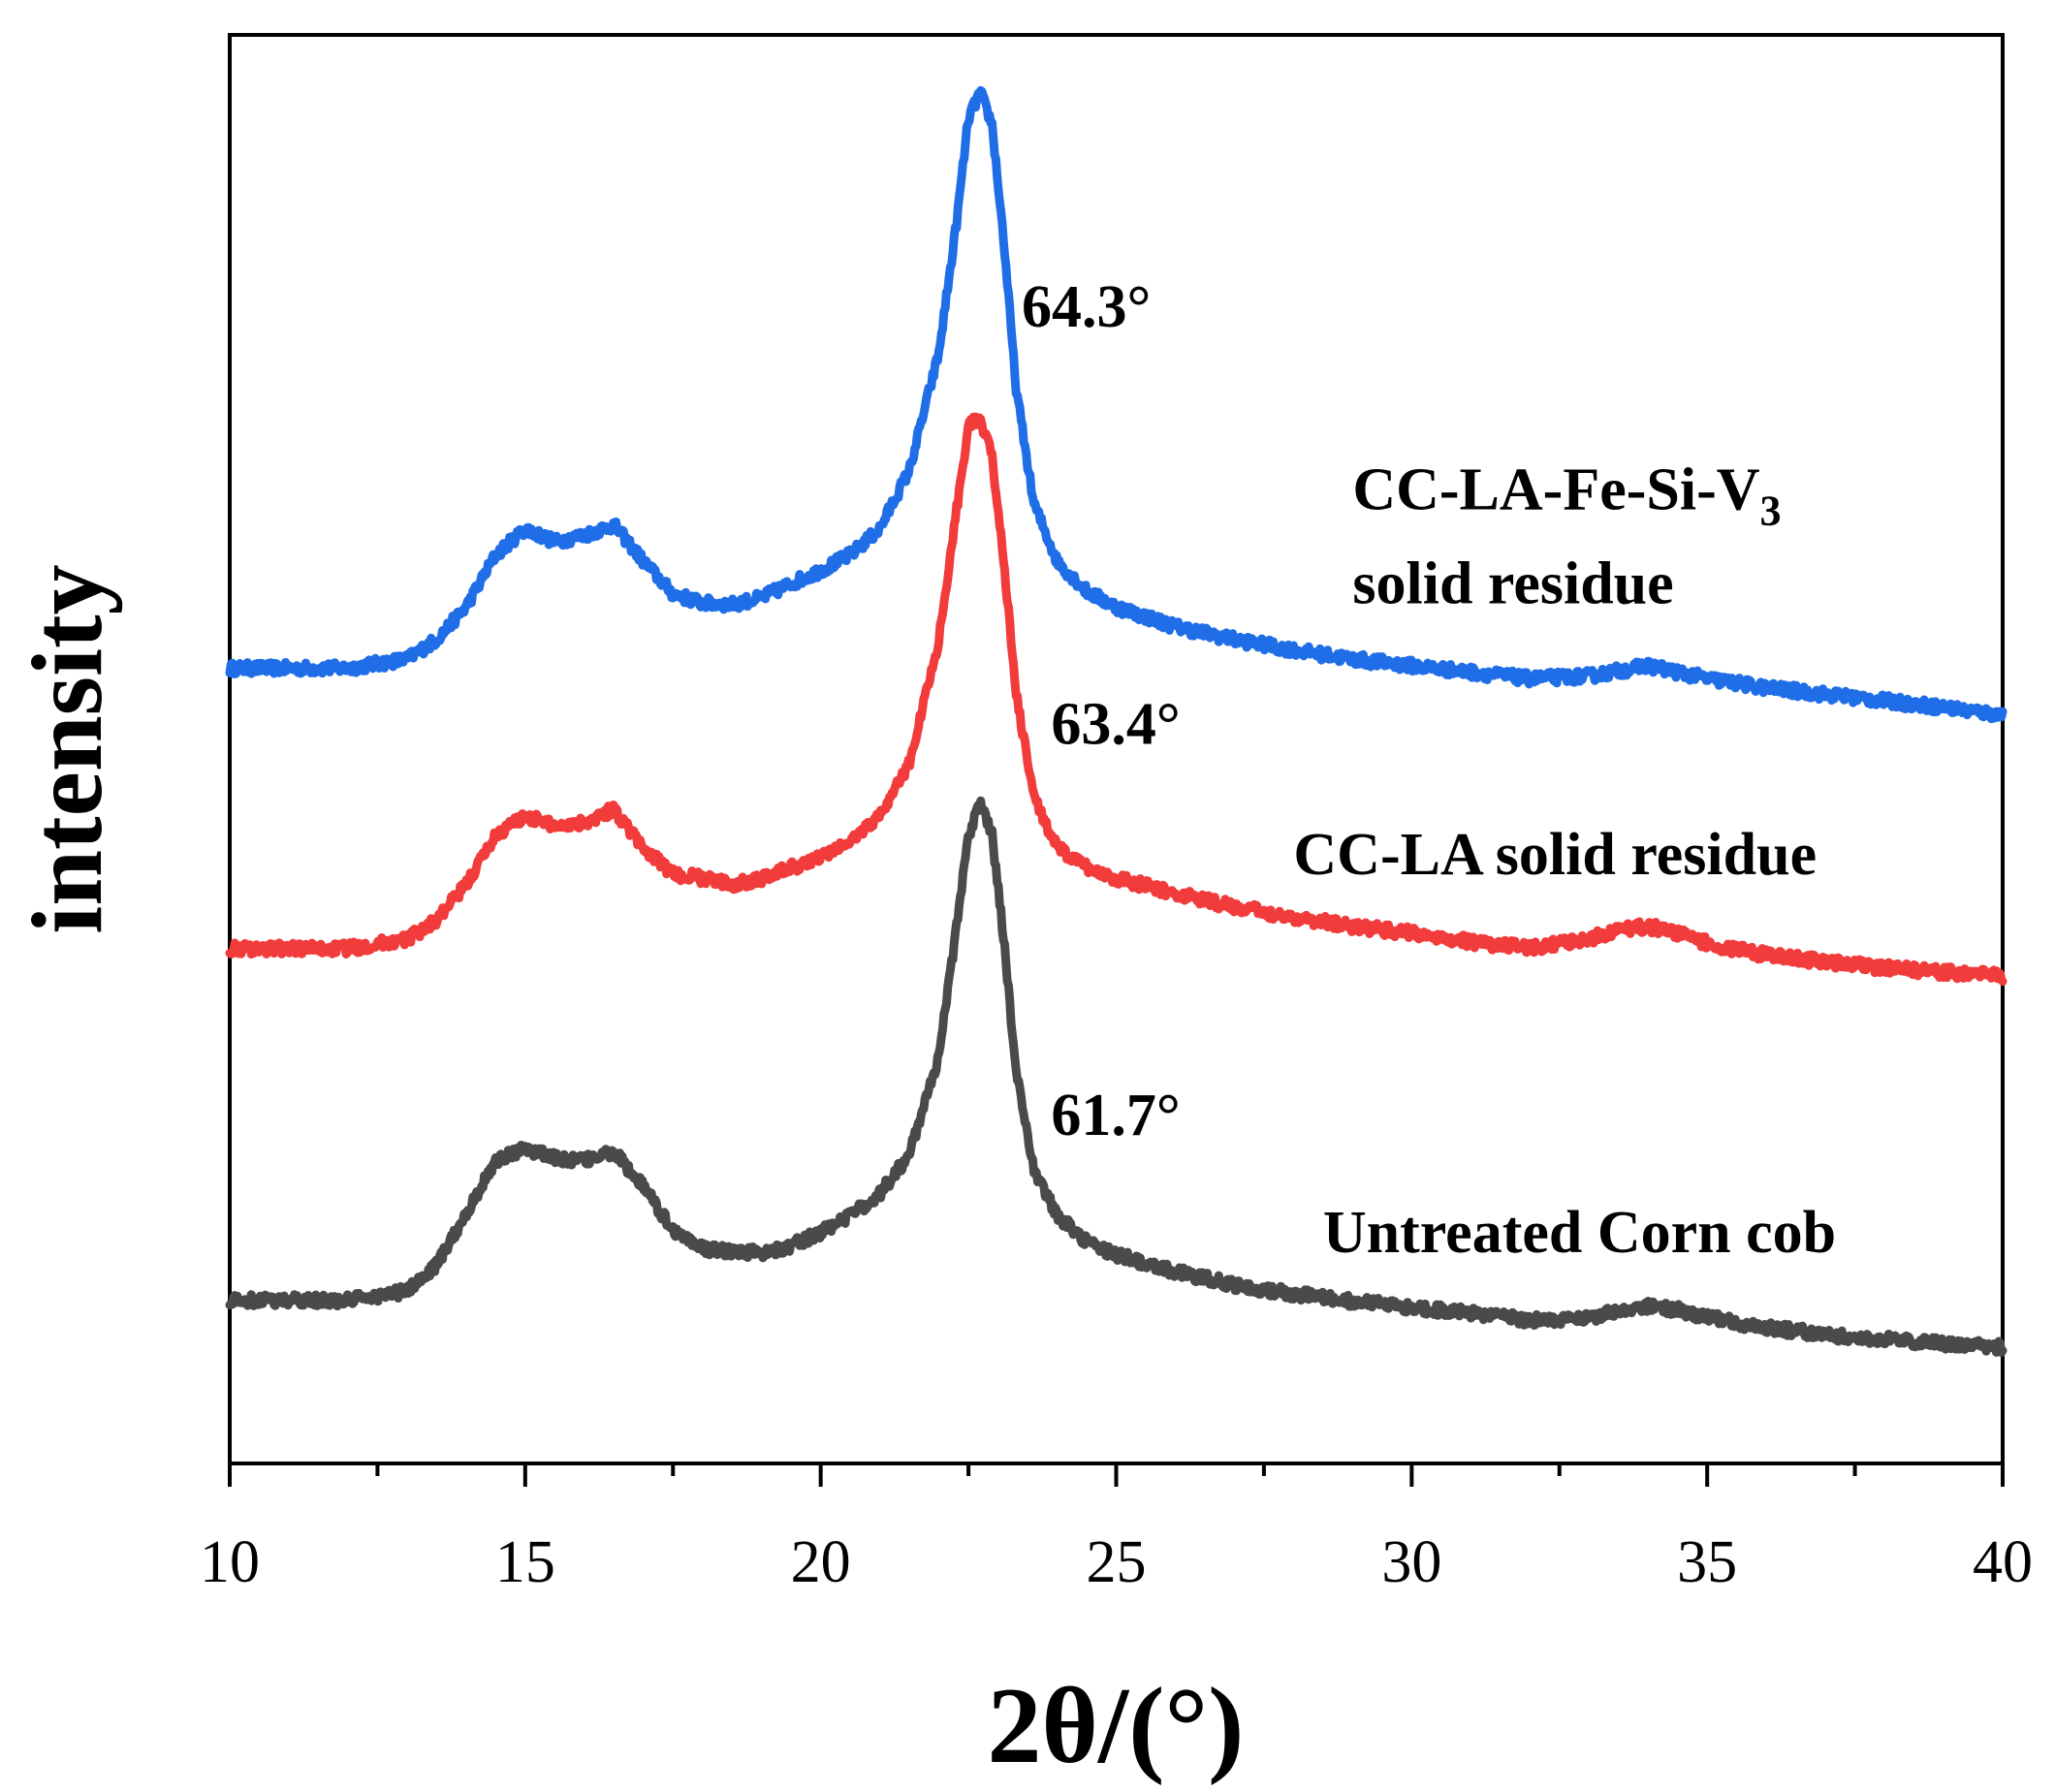 Image resolution: width=2055 pixels, height=1792 pixels. What do you see at coordinates (1567, 495) in the screenshot?
I see `series-label: CC-LA-Fe-Si-V3` at bounding box center [1567, 495].